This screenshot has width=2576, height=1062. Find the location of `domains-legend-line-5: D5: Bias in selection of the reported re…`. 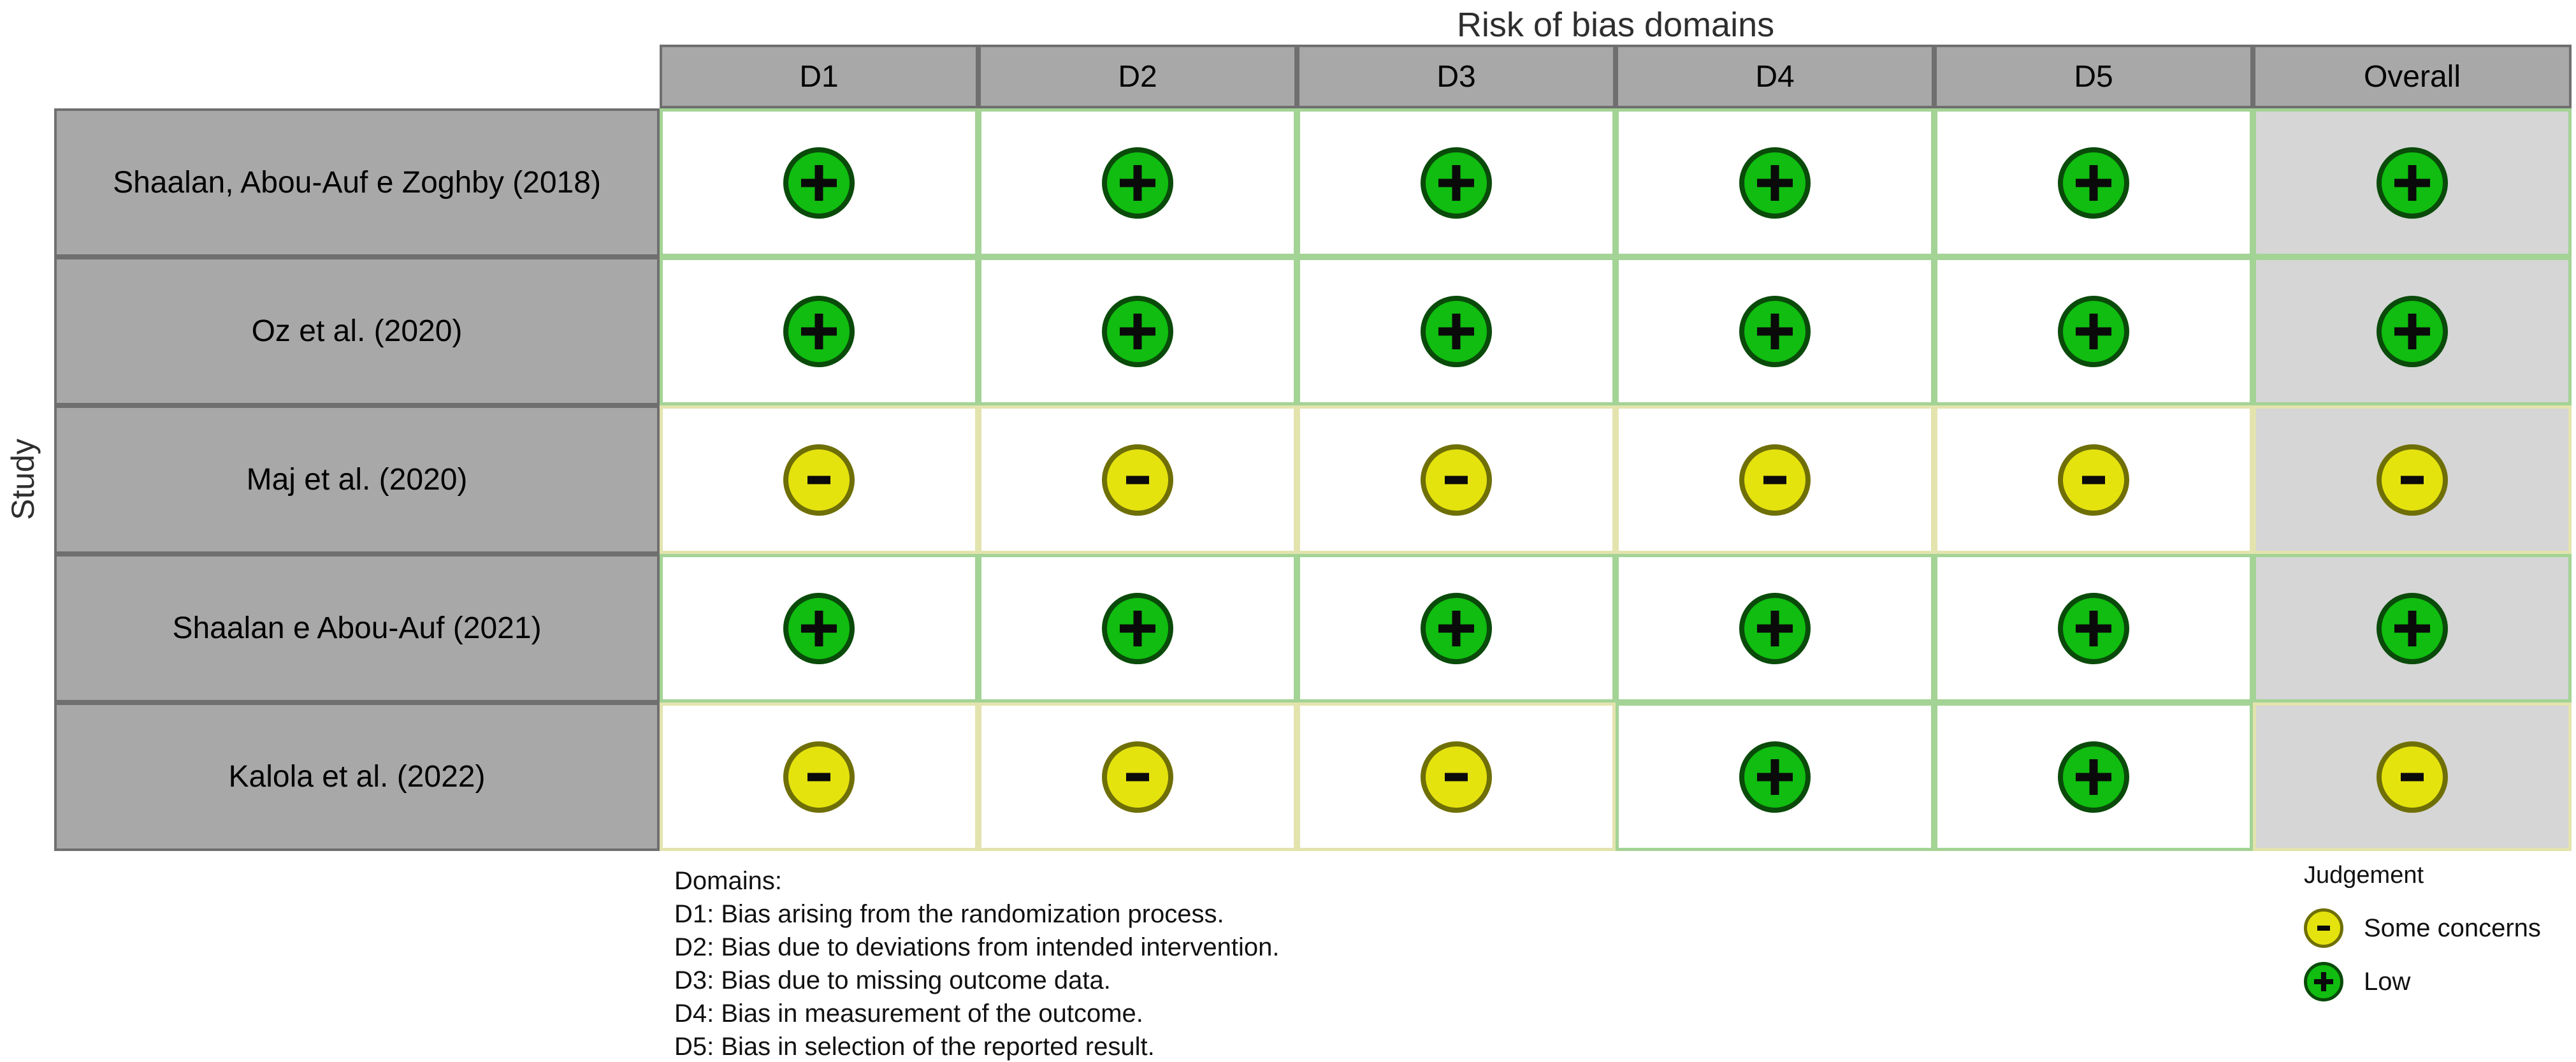

domains-legend-line-5: D5: Bias in selection of the reported re… is located at coordinates (914, 1047).